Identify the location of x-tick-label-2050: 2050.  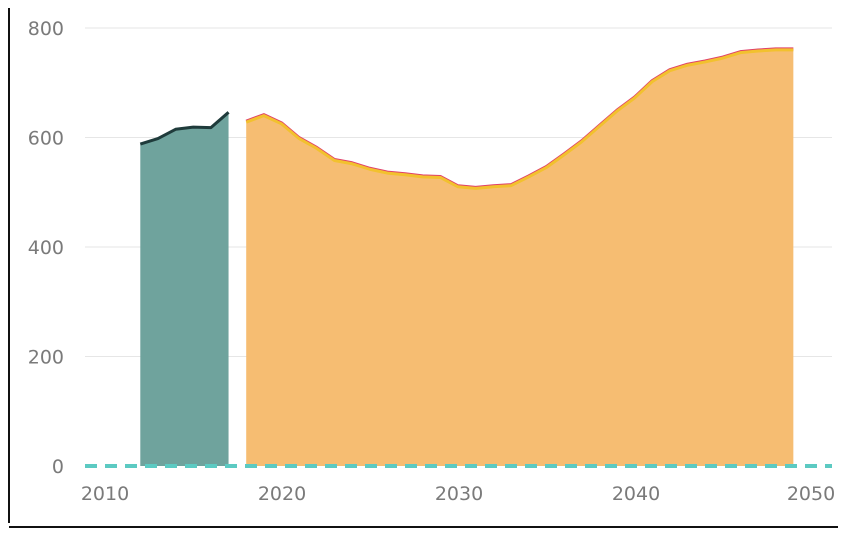
(811, 494).